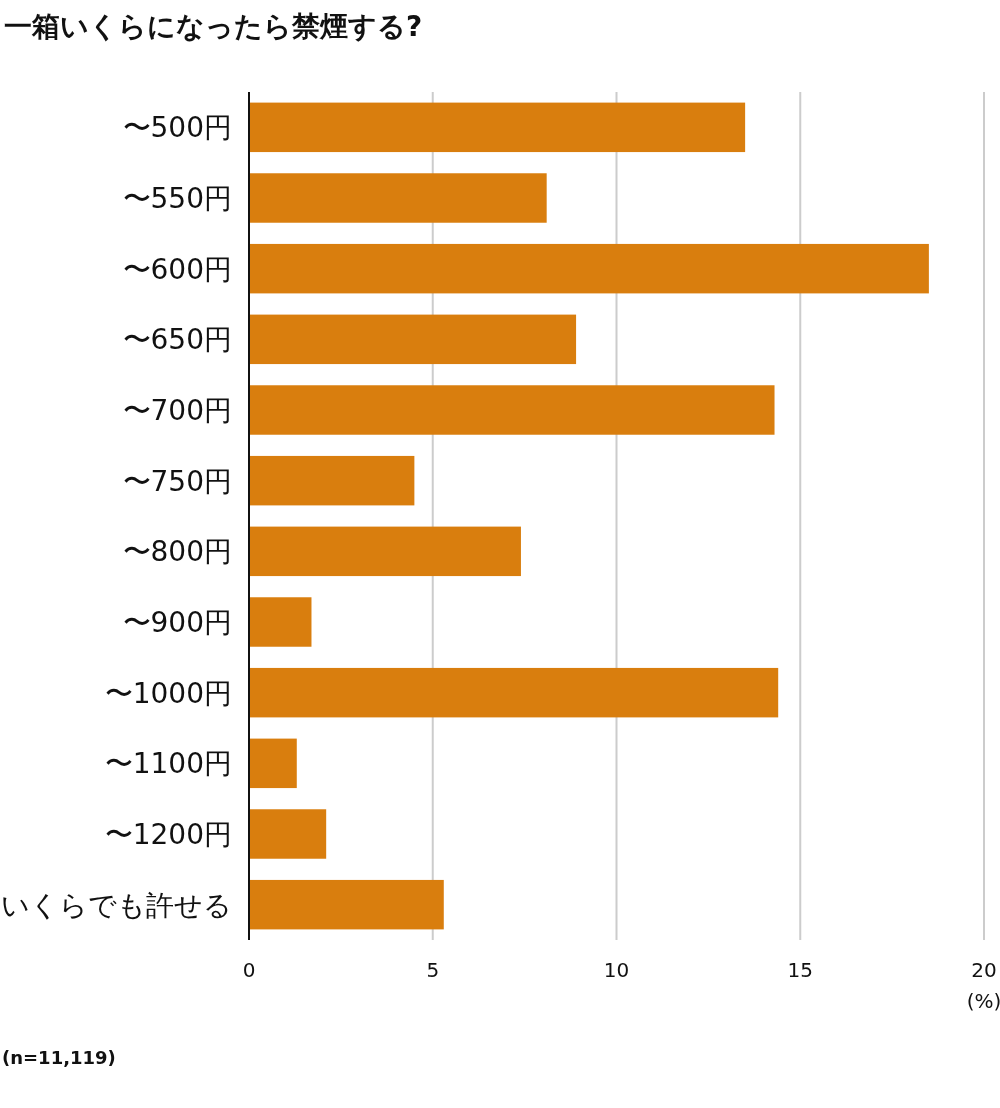 This screenshot has height=1108, width=1000. Describe the element at coordinates (983, 1001) in the screenshot. I see `x-axis-title: (%)` at that location.